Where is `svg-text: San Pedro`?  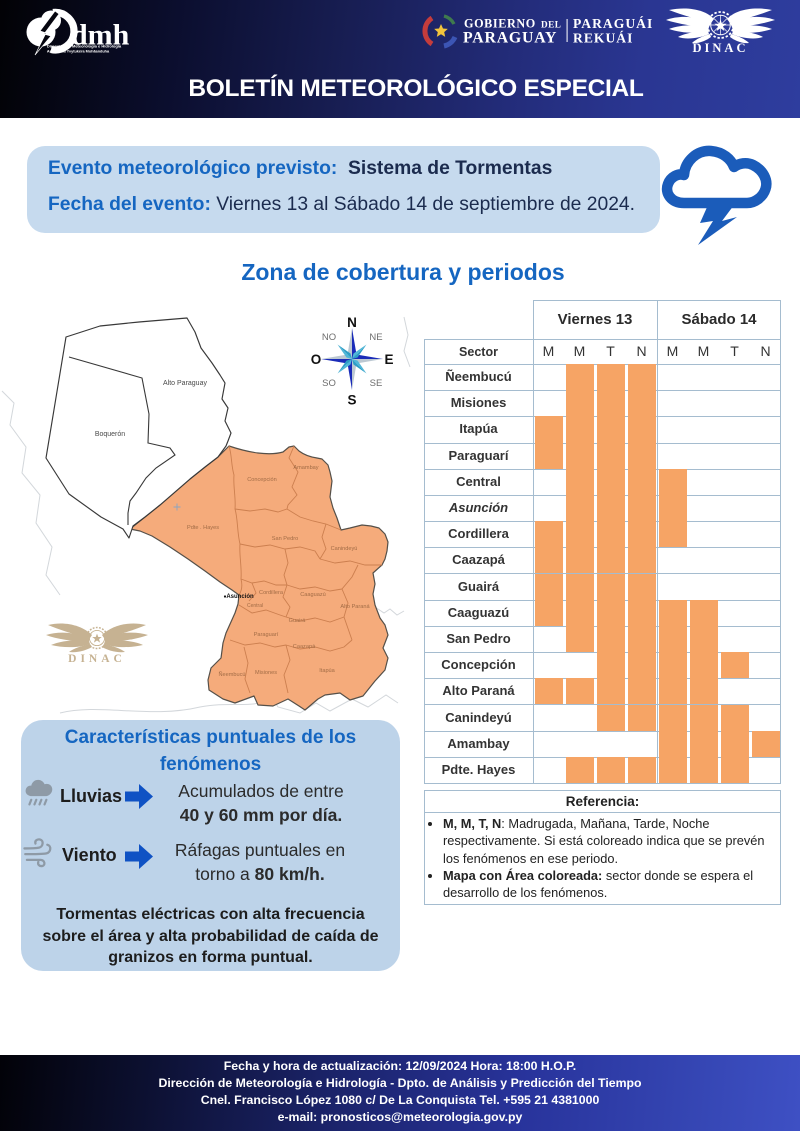 svg-text: San Pedro is located at coordinates (285, 539).